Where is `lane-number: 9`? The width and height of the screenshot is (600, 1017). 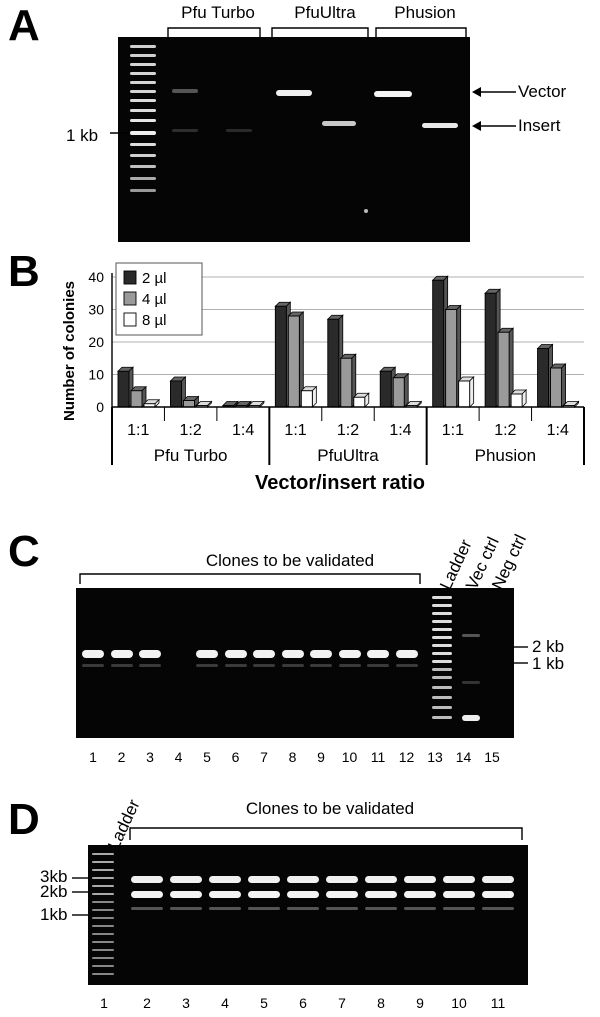
lane-number: 9 is located at coordinates (420, 1003).